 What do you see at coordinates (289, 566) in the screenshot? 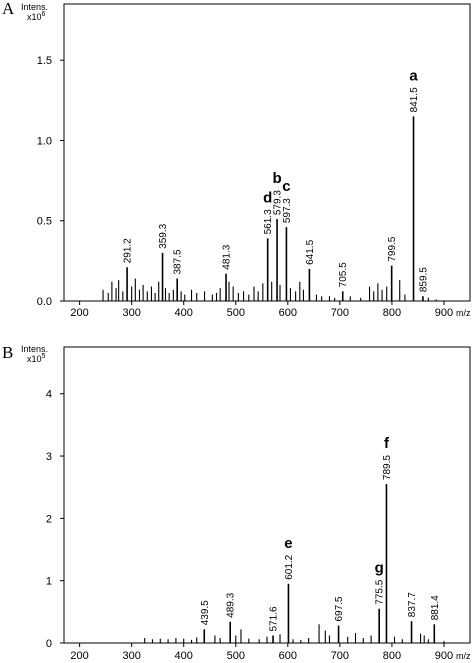
I see `panel-b-peak-label: 601.2` at bounding box center [289, 566].